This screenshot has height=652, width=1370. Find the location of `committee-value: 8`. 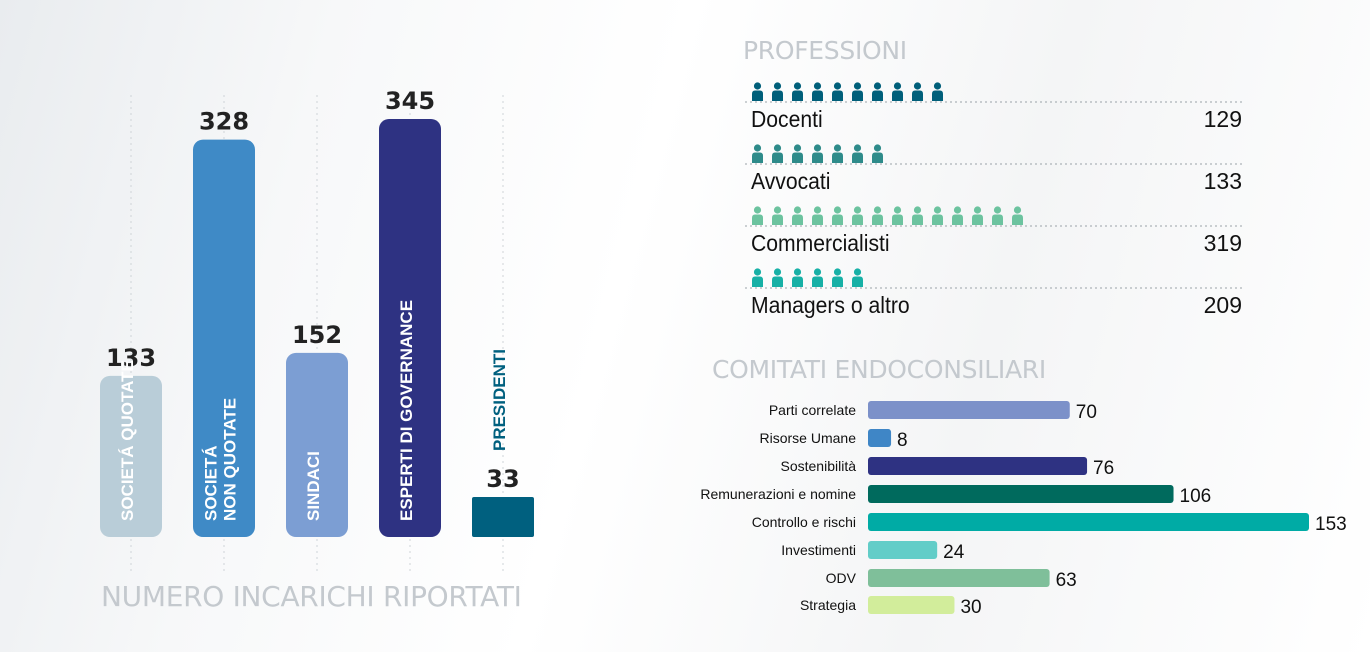

committee-value: 8 is located at coordinates (902, 440).